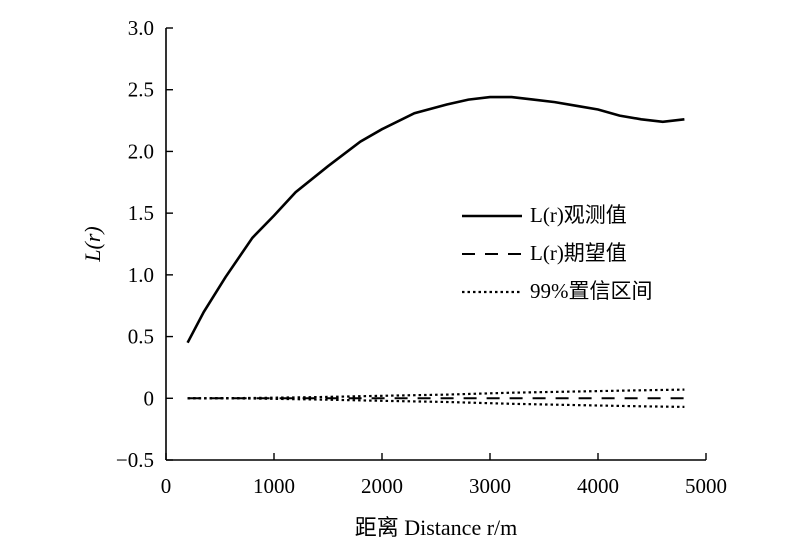  I want to click on legend-label: L(r)观测值, so click(578, 215).